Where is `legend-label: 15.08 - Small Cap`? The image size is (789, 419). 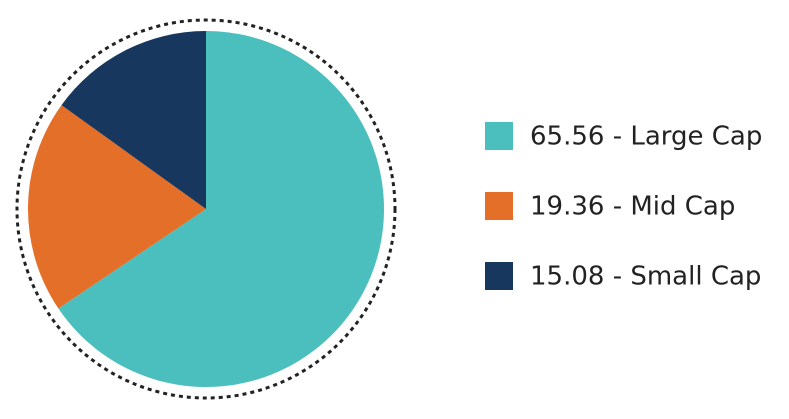
legend-label: 15.08 - Small Cap is located at coordinates (645, 277).